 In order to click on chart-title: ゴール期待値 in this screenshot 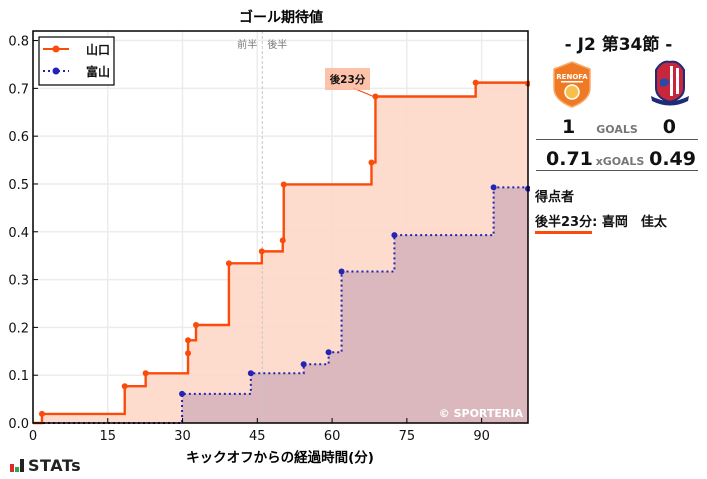, I will do `click(281, 17)`.